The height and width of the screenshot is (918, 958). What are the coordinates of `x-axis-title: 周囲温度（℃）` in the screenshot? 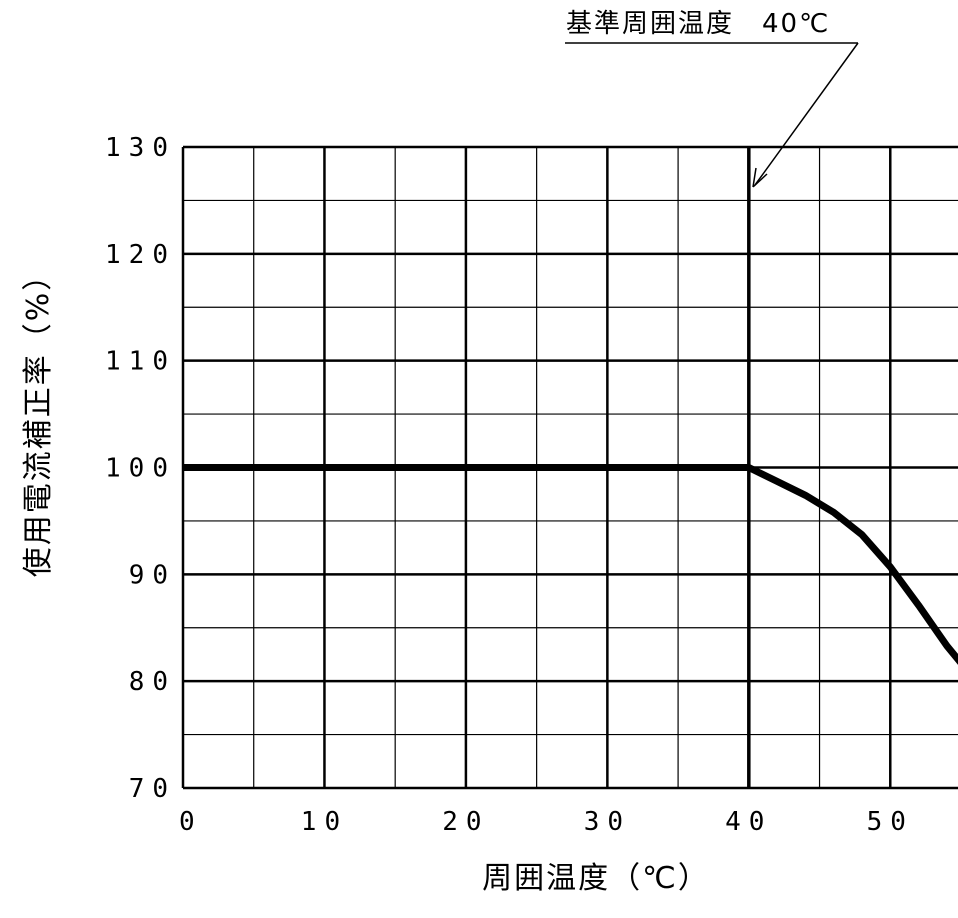 It's located at (596, 878).